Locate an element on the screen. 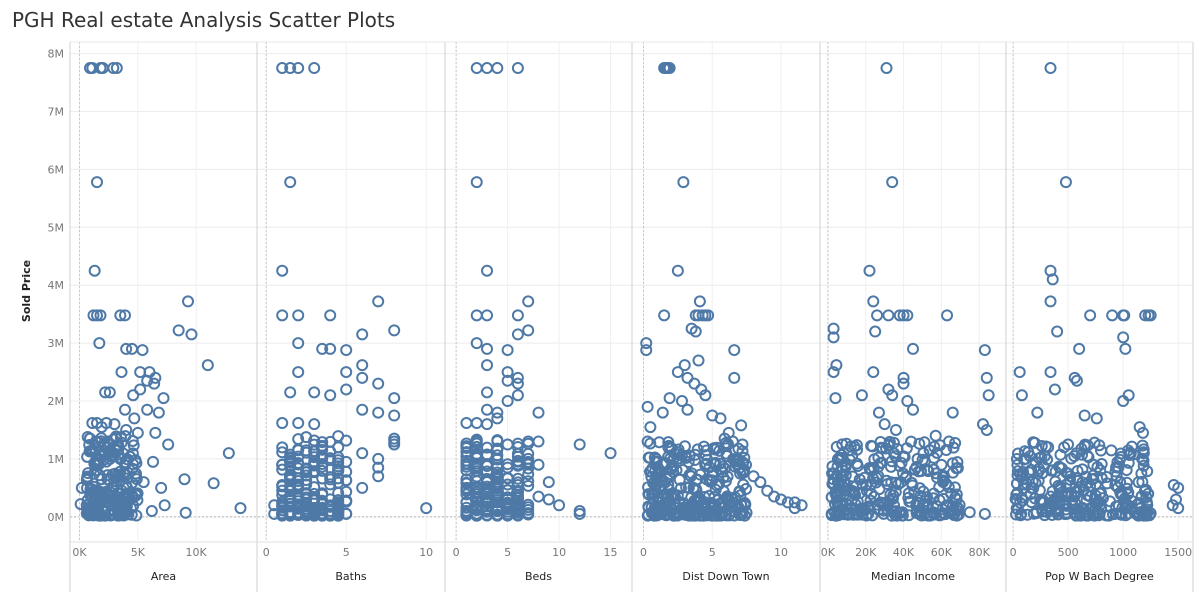 The image size is (1200, 592). y-tick-label: 6M is located at coordinates (56, 169).